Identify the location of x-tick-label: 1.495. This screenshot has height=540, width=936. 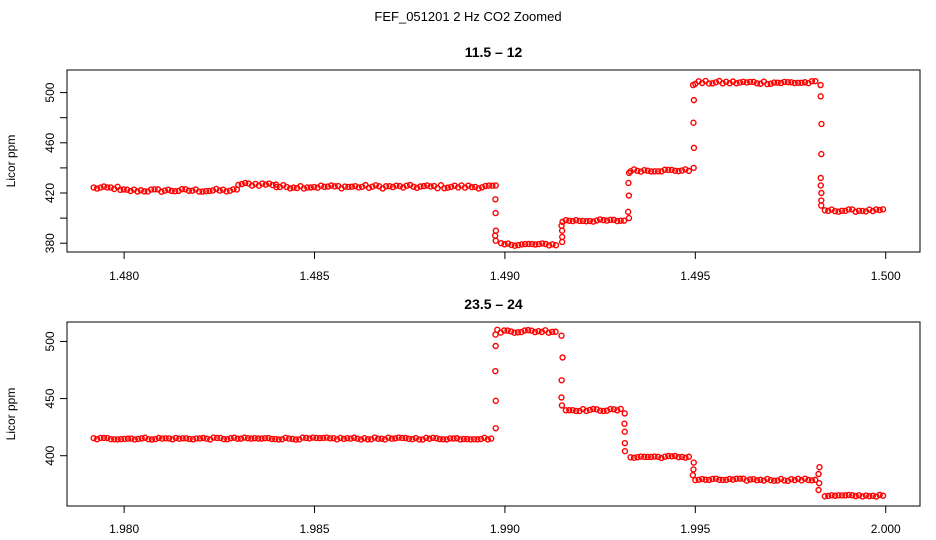
(695, 276).